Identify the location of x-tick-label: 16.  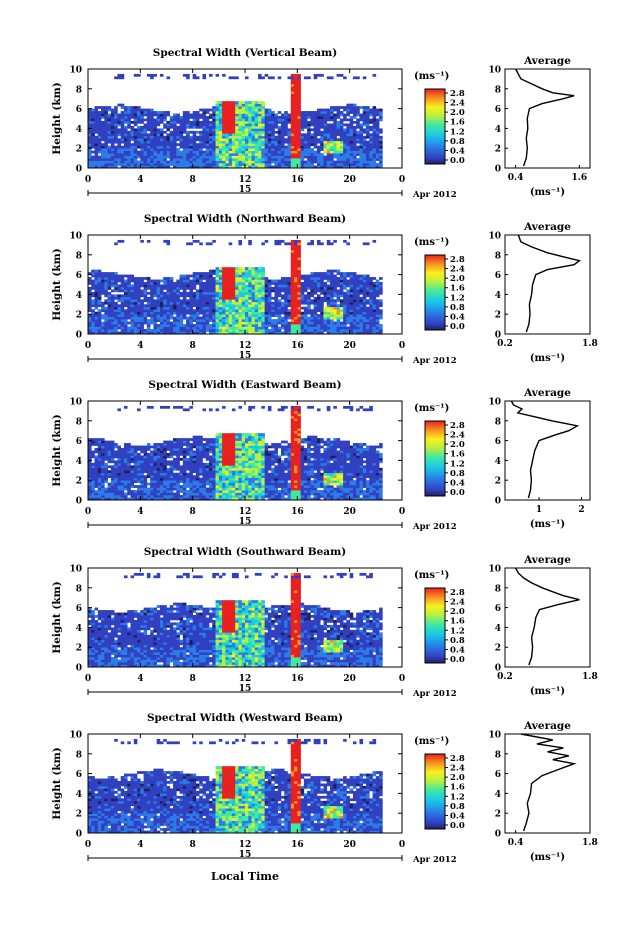
(297, 512).